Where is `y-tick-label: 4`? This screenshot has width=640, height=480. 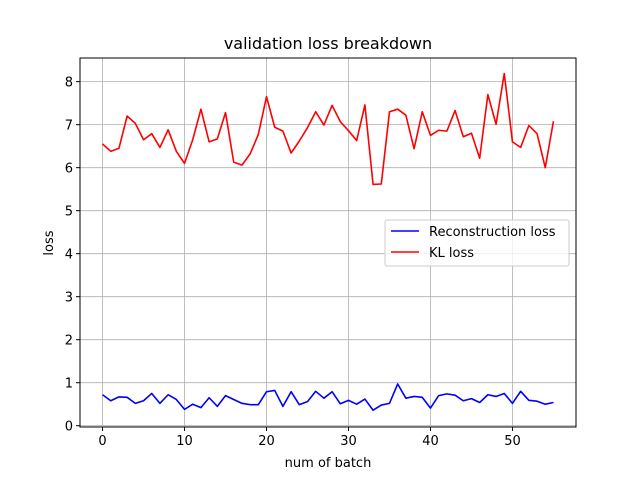 y-tick-label: 4 is located at coordinates (69, 255).